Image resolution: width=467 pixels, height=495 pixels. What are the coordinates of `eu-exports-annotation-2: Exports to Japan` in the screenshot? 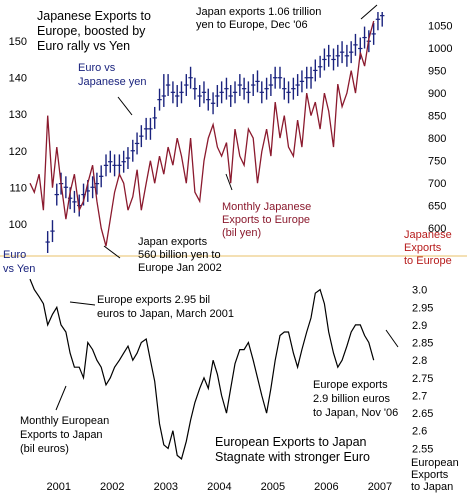 It's located at (61, 435).